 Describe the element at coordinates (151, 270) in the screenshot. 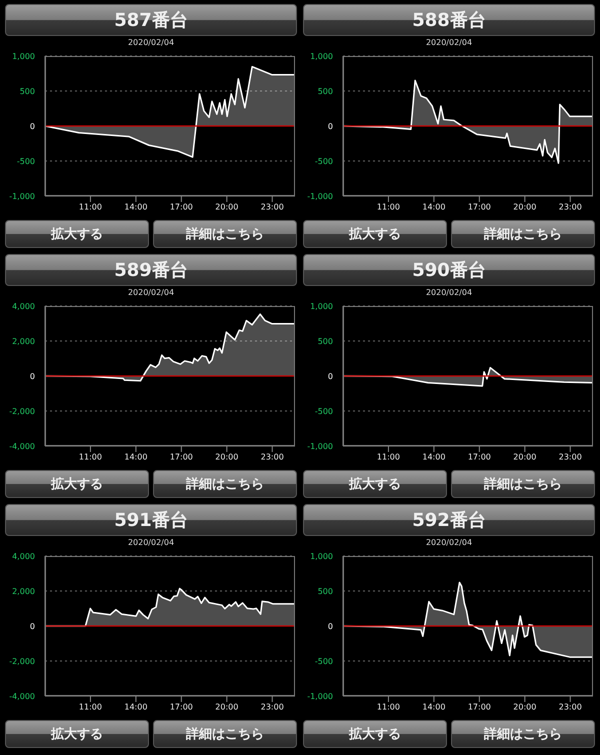

I see `chart-title: 589番台` at that location.